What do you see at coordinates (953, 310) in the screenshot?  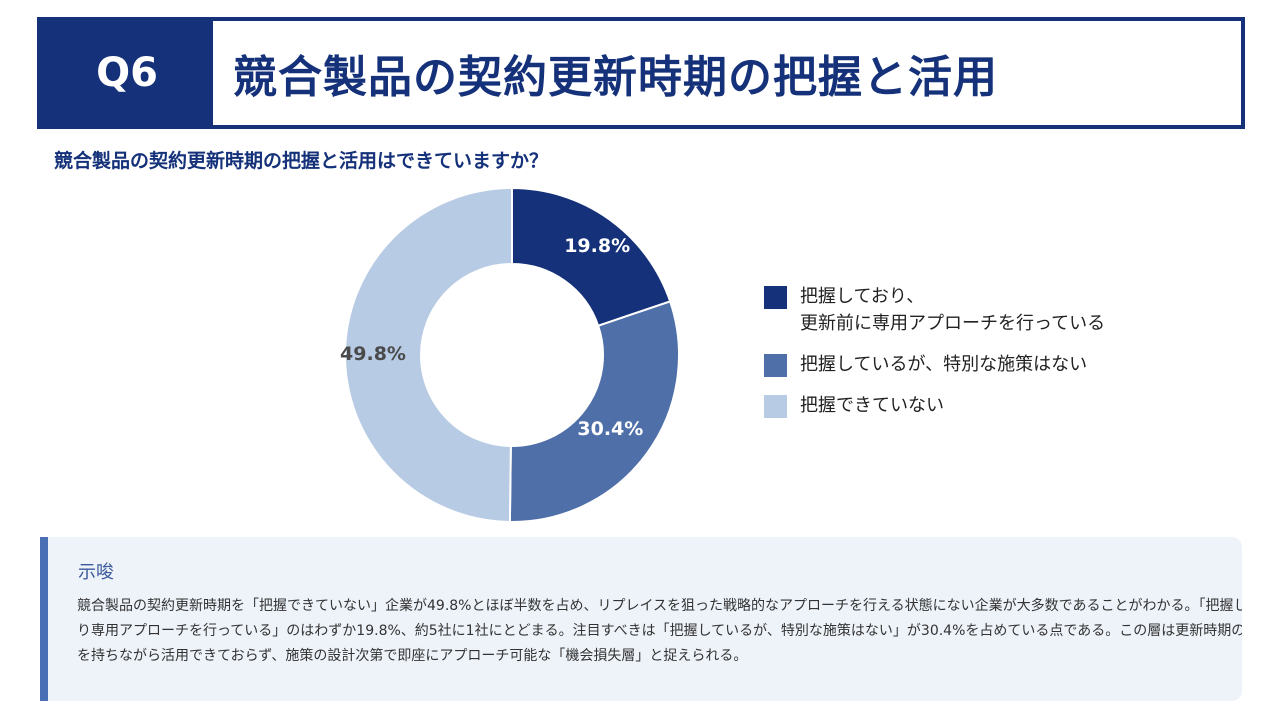 I see `legend-label-1: 把握しており、 更新前に専用アプローチを行っている` at bounding box center [953, 310].